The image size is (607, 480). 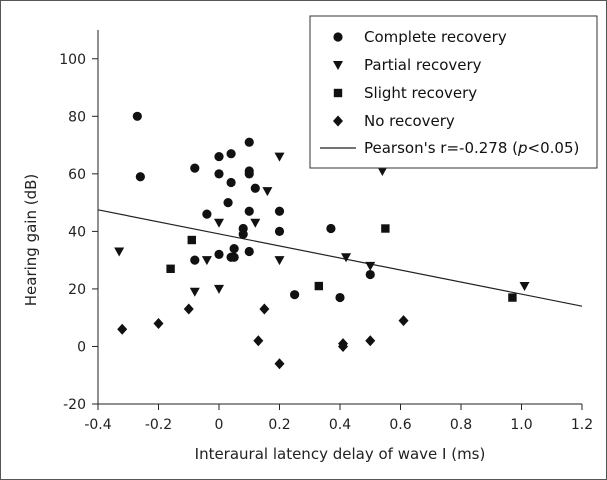 What do you see at coordinates (81, 347) in the screenshot?
I see `y-tick-label: 0` at bounding box center [81, 347].